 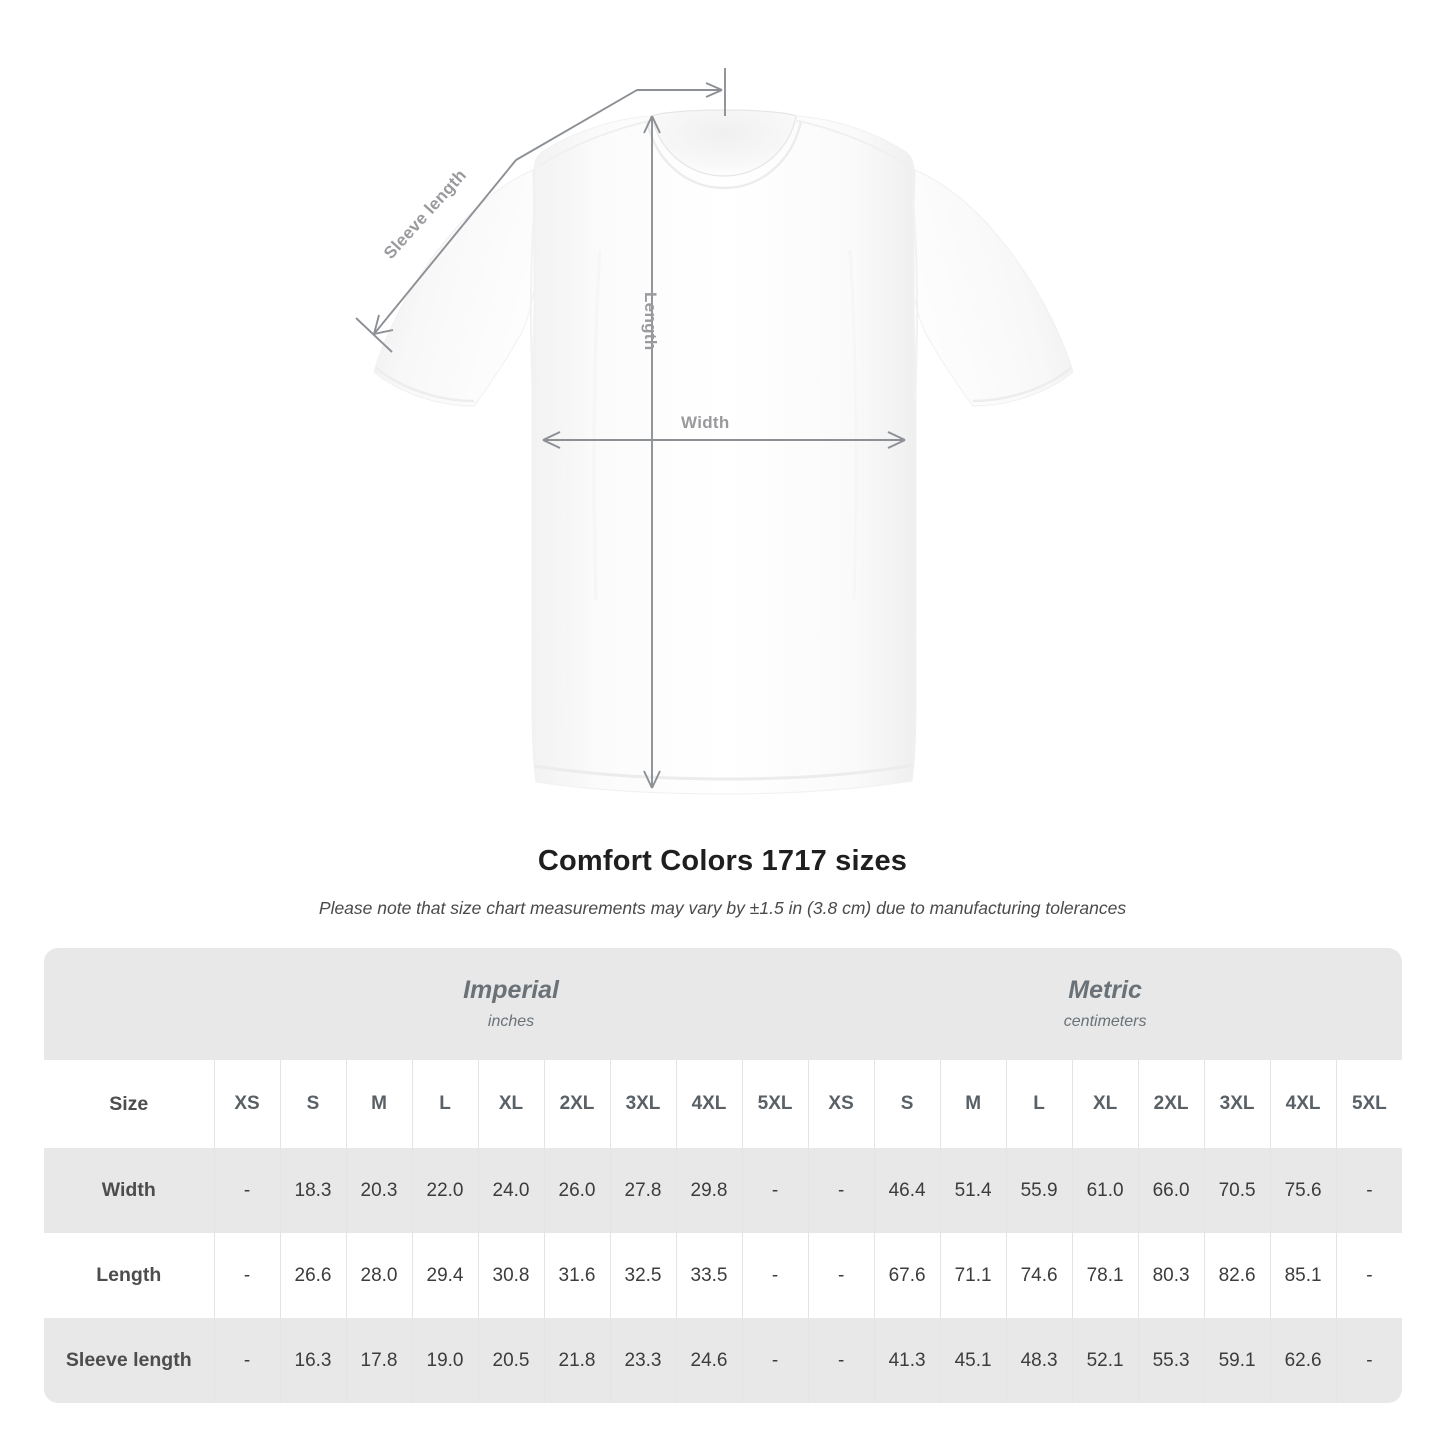 What do you see at coordinates (577, 1360) in the screenshot?
I see `cell-sleeve-imperial-2xl: 21.8` at bounding box center [577, 1360].